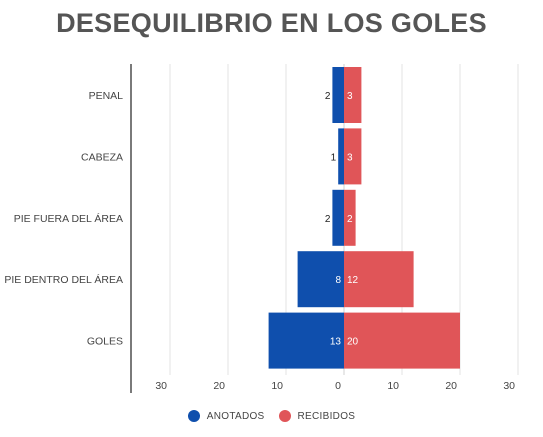 This screenshot has height=437, width=543. I want to click on legend-label-anotados: ANOTADOS, so click(235, 416).